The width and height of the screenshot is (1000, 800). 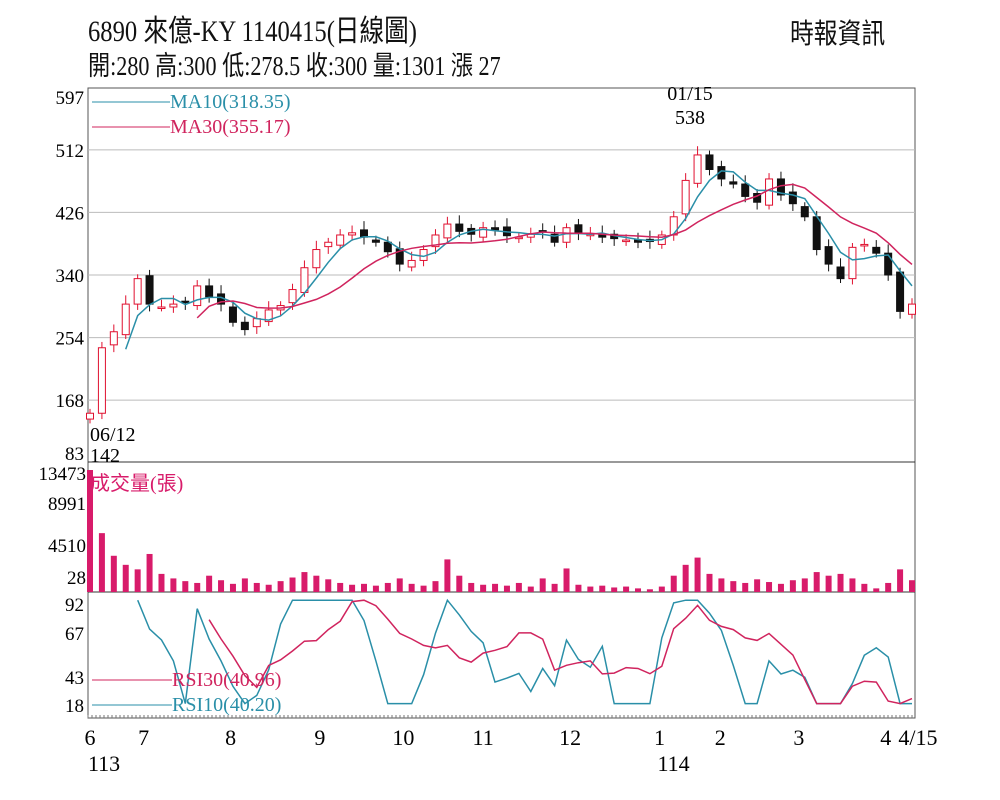 What do you see at coordinates (143, 737) in the screenshot?
I see `x-tick-label: 7` at bounding box center [143, 737].